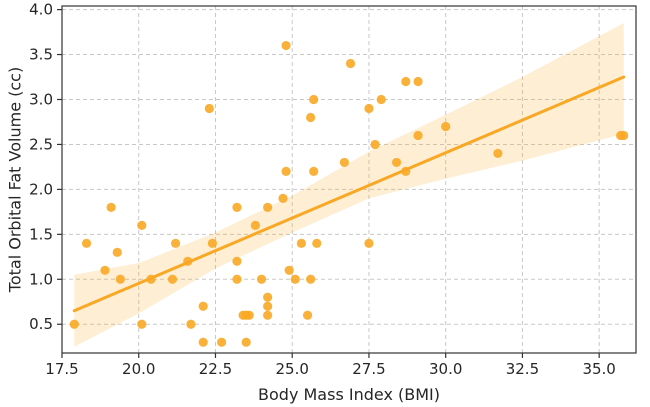 This screenshot has width=650, height=407. Describe the element at coordinates (368, 369) in the screenshot. I see `x-tick-label: 27.5` at that location.